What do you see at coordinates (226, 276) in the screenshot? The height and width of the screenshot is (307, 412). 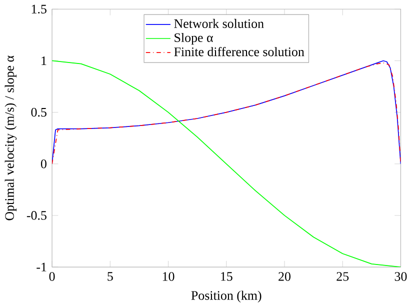 I see `x-tick-label: 15` at bounding box center [226, 276].